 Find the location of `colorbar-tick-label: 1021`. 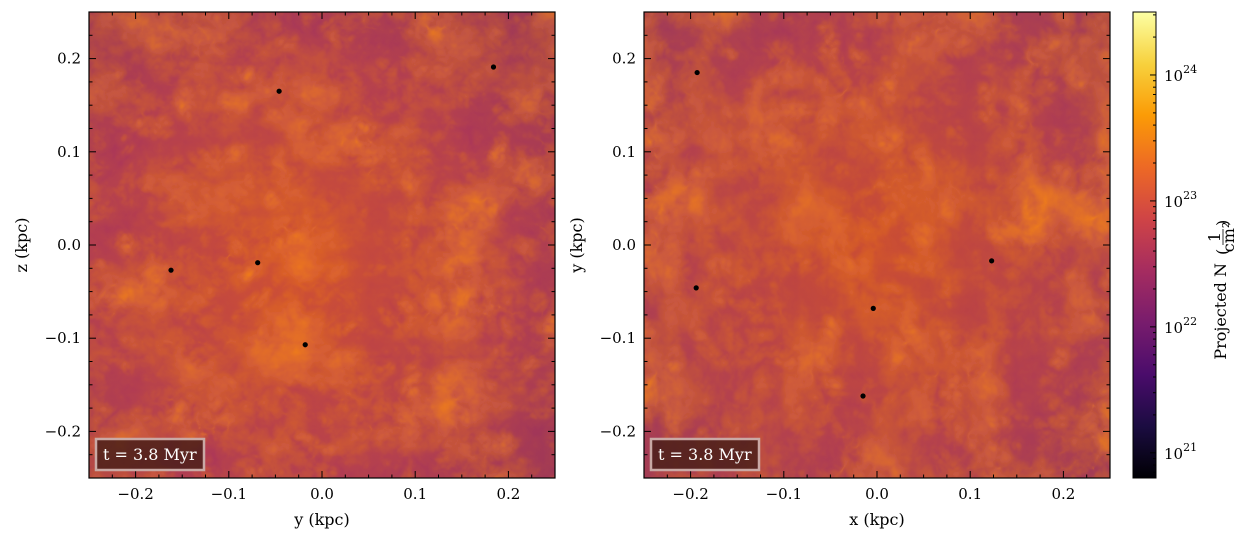

colorbar-tick-label: 1021 is located at coordinates (1180, 452).